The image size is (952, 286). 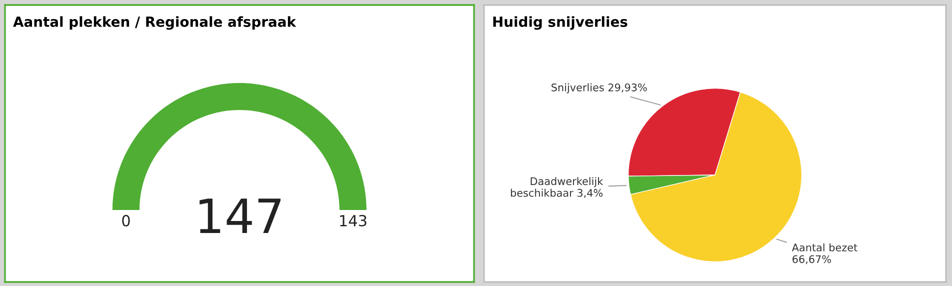 What do you see at coordinates (560, 23) in the screenshot?
I see `chart-title: Huidig snijverlies` at bounding box center [560, 23].